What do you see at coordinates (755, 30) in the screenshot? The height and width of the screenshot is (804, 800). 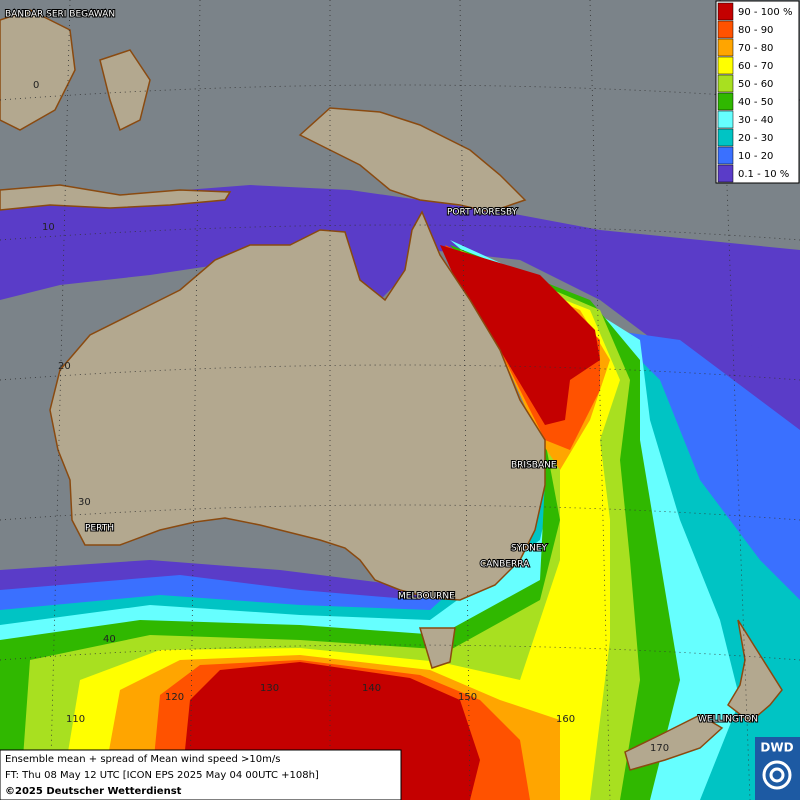 I see `legend-label: 80 - 90` at bounding box center [755, 30].